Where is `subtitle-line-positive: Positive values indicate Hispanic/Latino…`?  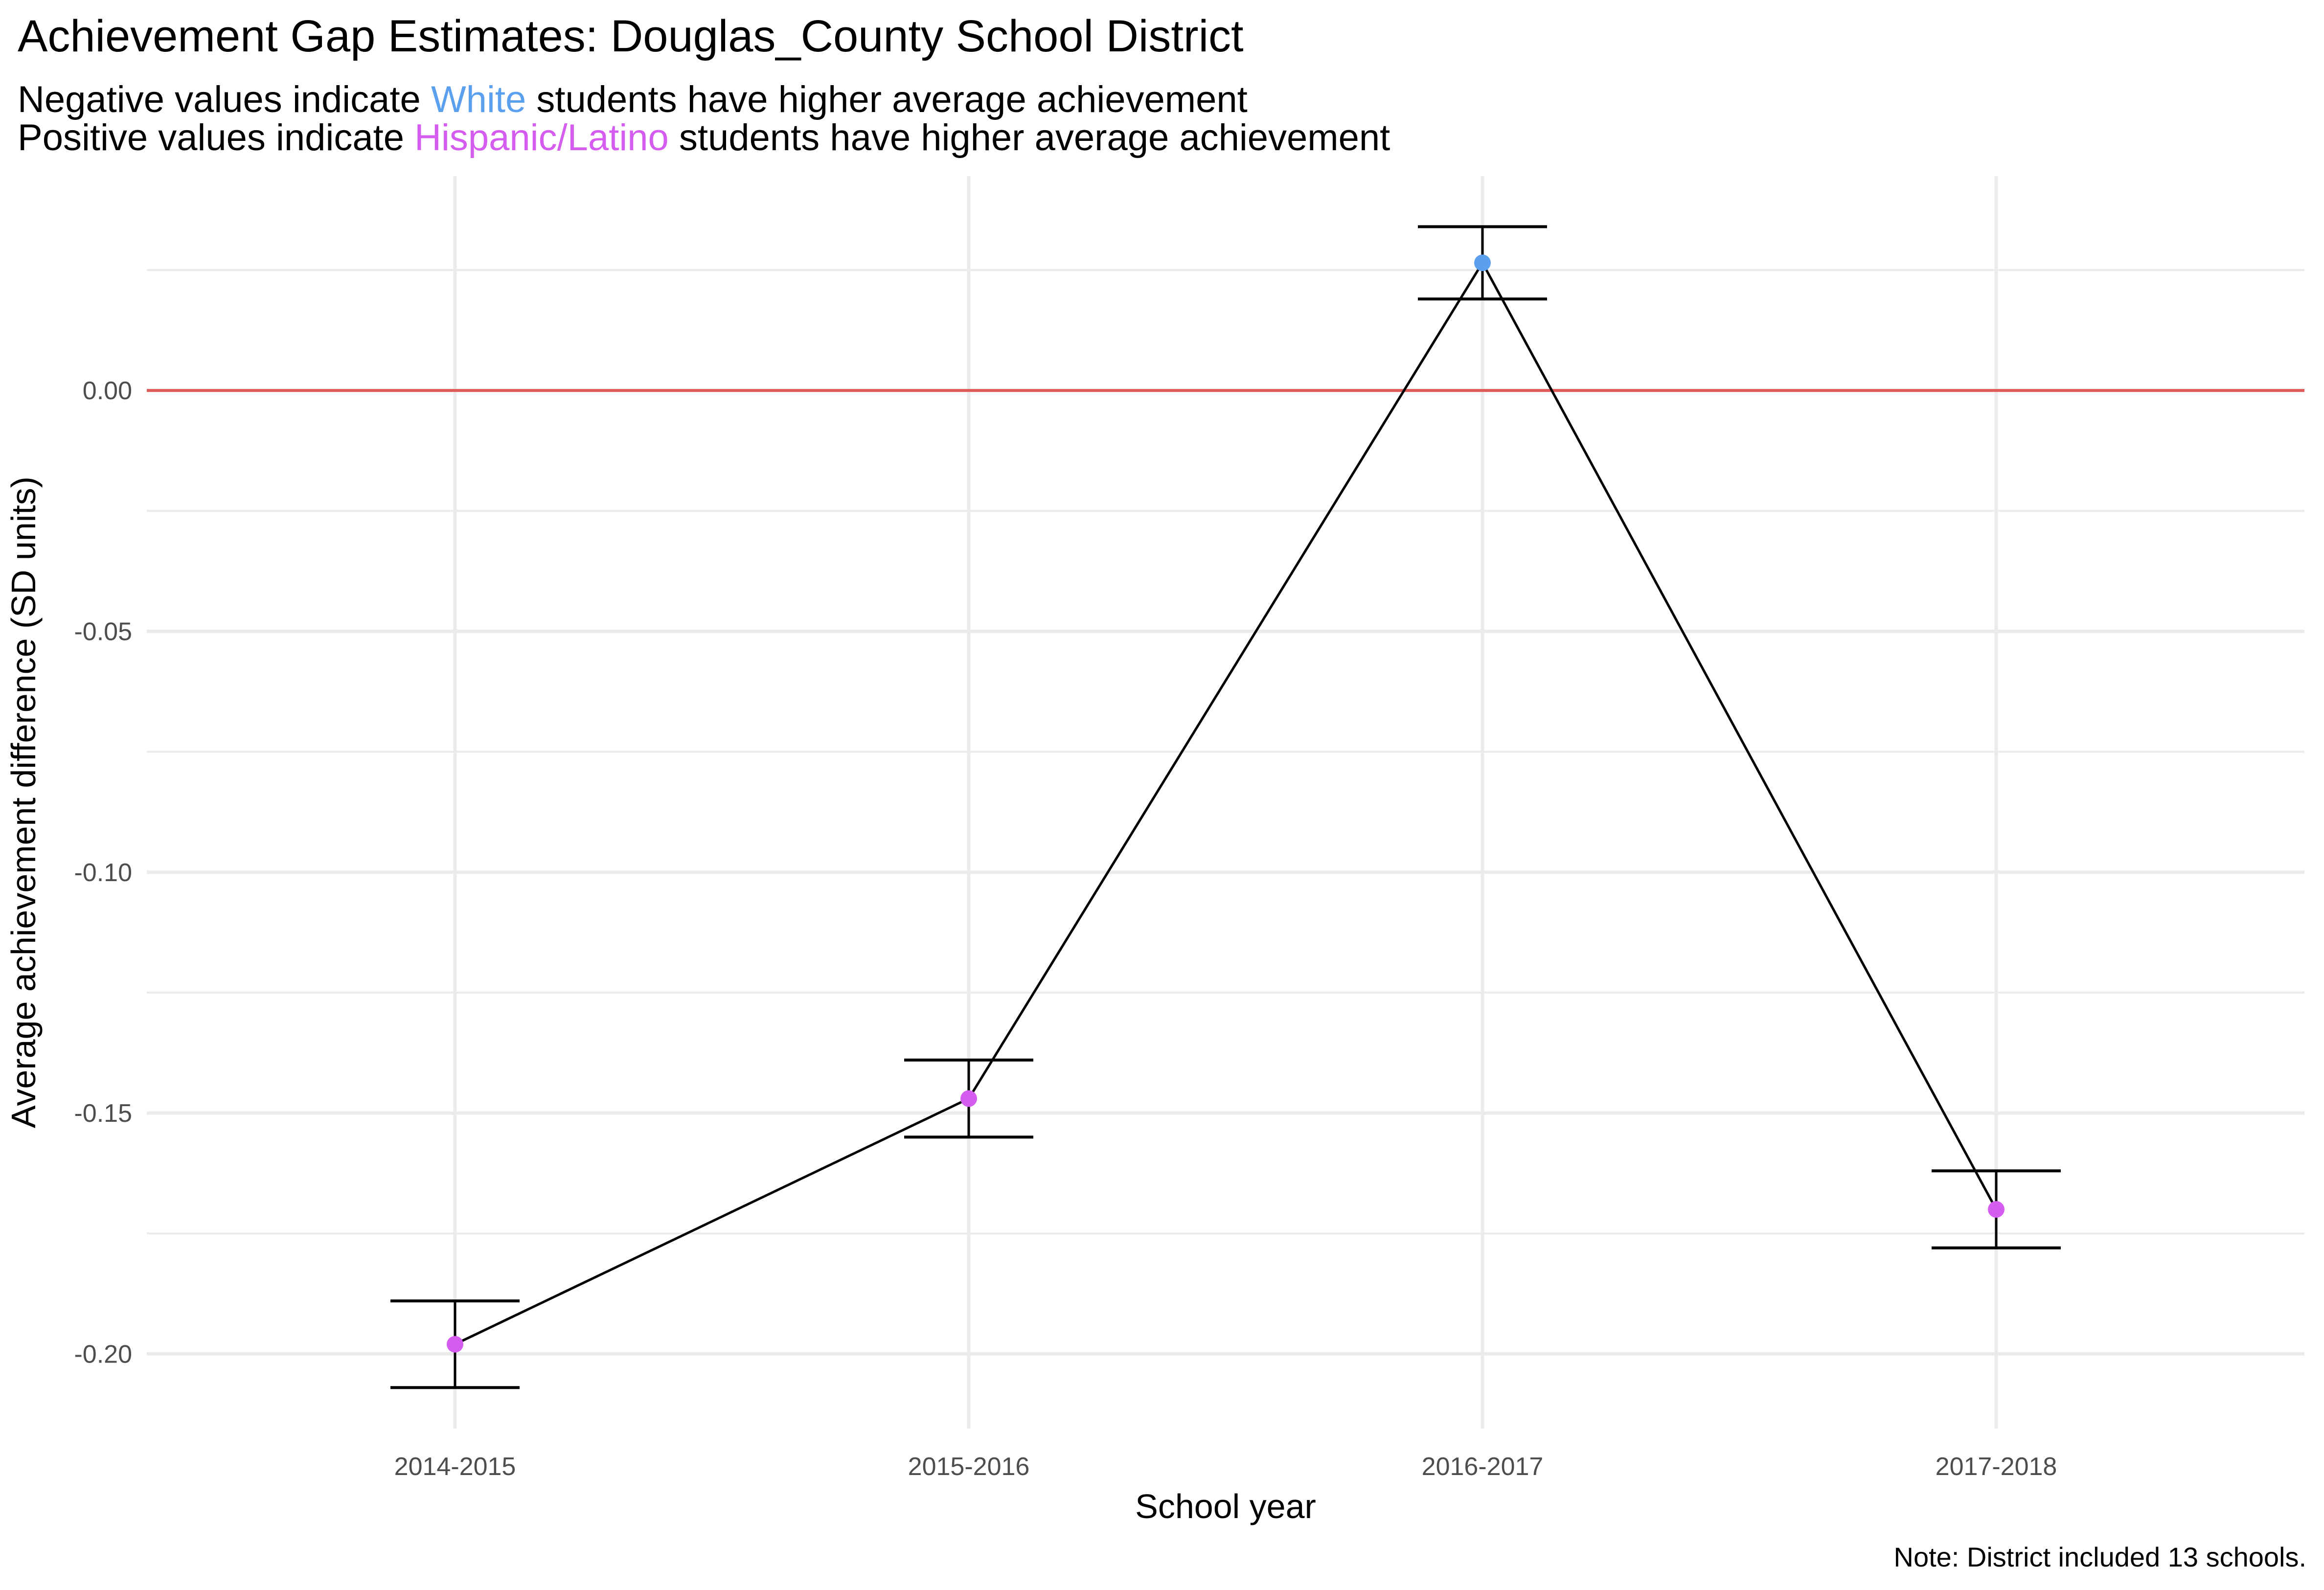 subtitle-line-positive: Positive values indicate Hispanic/Latino… is located at coordinates (704, 138).